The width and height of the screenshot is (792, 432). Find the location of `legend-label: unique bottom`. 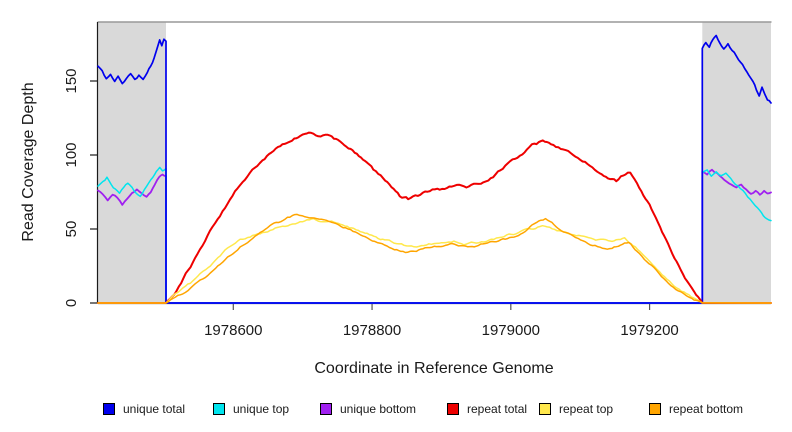

legend-label: unique bottom is located at coordinates (378, 409).